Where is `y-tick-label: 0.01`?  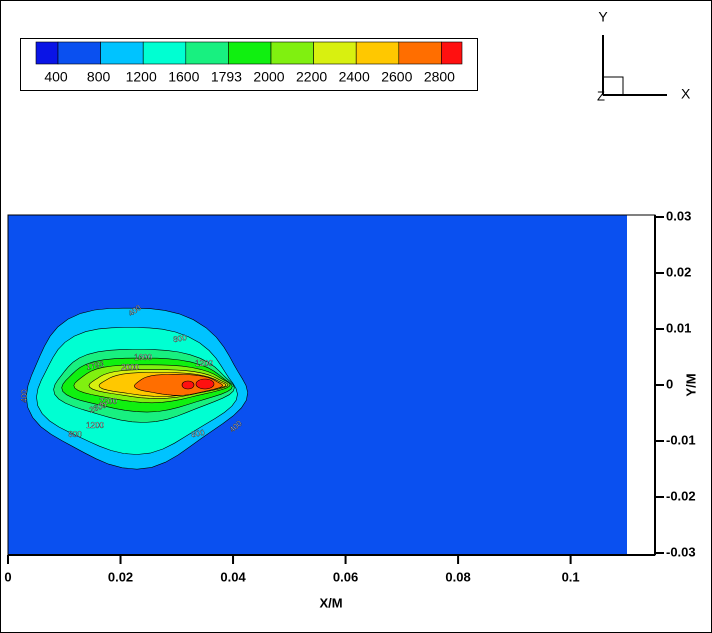
y-tick-label: 0.01 is located at coordinates (678, 327).